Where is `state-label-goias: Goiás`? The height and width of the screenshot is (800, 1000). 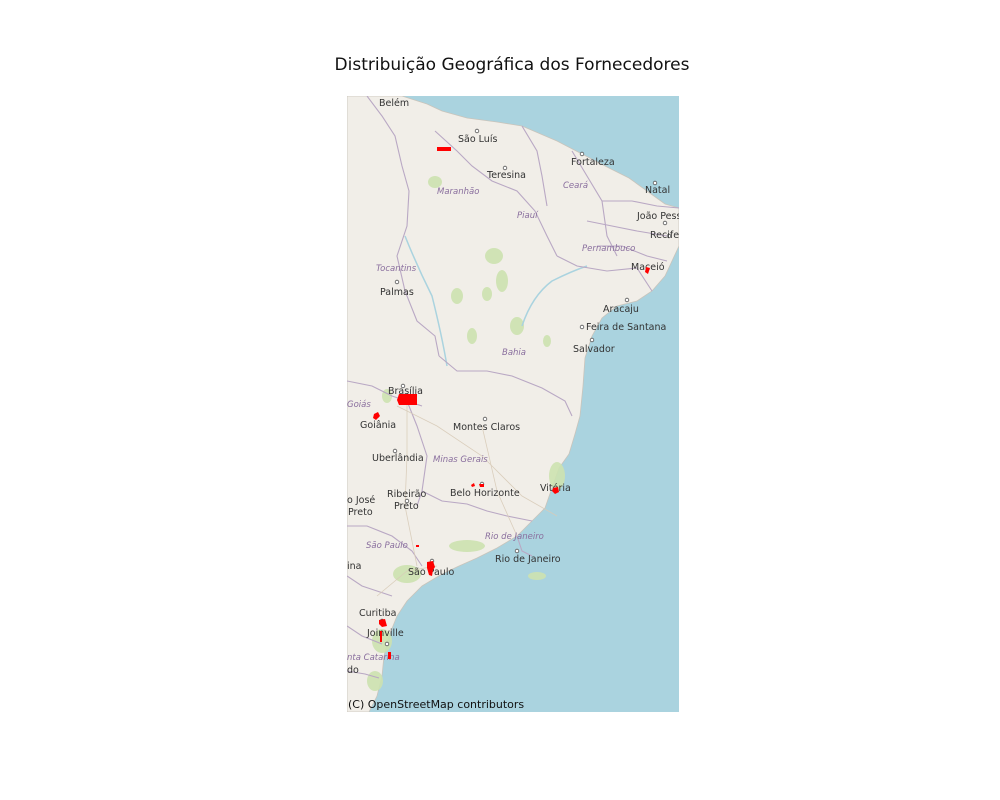 state-label-goias: Goiás is located at coordinates (359, 405).